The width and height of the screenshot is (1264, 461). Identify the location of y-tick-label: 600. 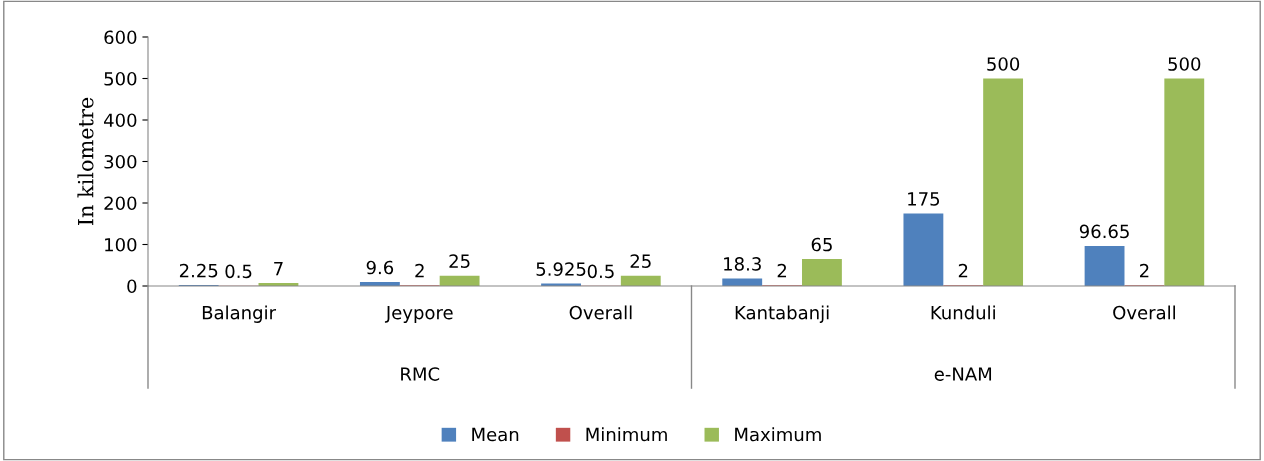
(120, 37).